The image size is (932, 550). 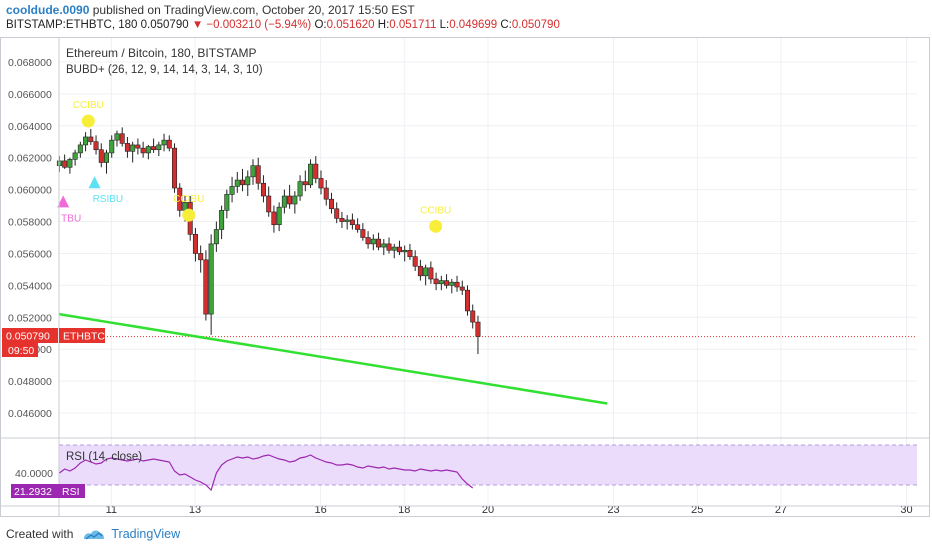 What do you see at coordinates (320, 25) in the screenshot?
I see `open-label: O:` at bounding box center [320, 25].